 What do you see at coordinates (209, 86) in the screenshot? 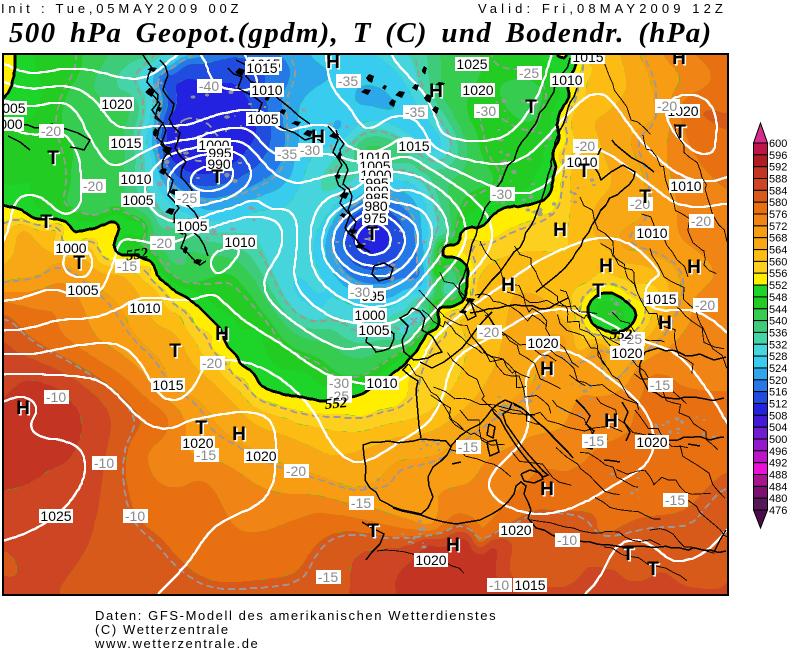
I see `svg-text: -40` at bounding box center [209, 86].